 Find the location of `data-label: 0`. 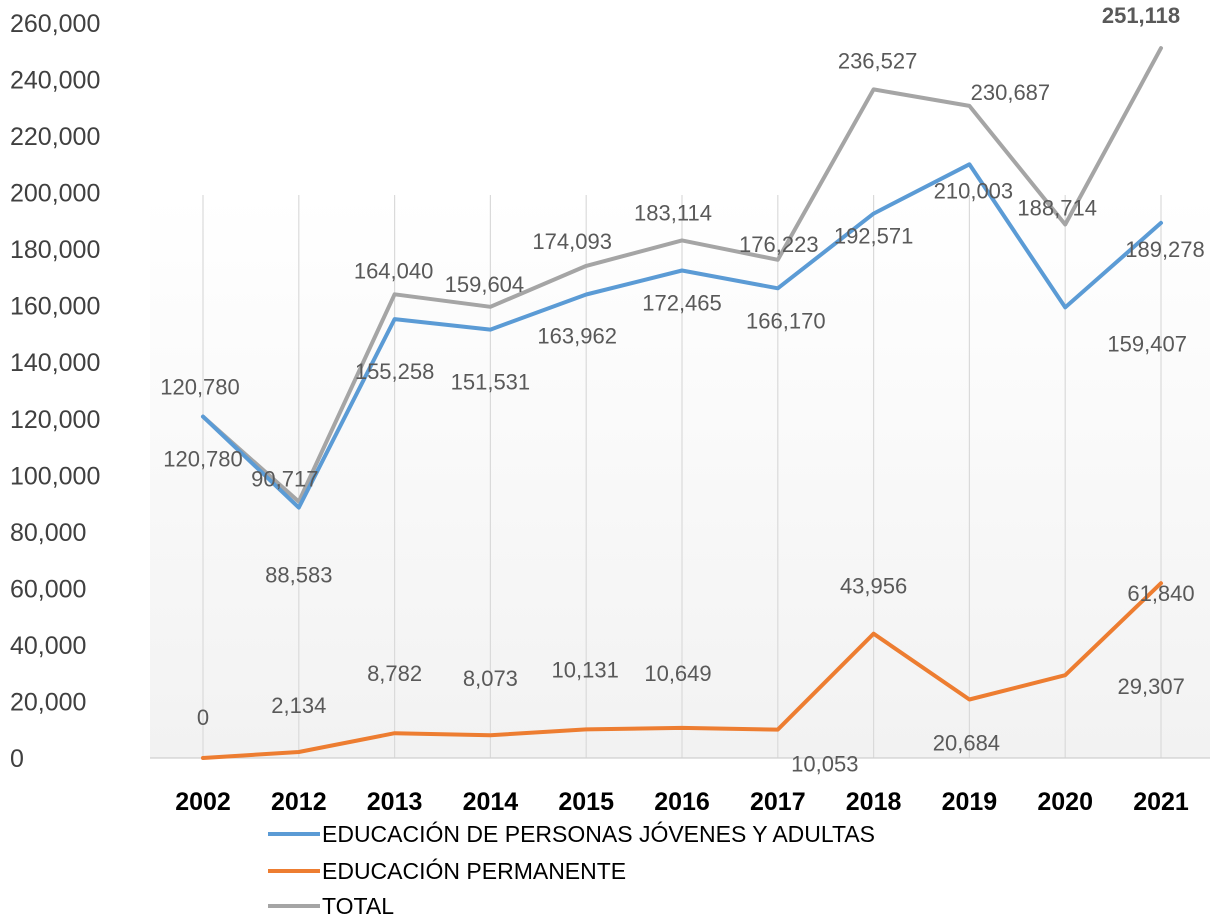

data-label: 0 is located at coordinates (203, 717).